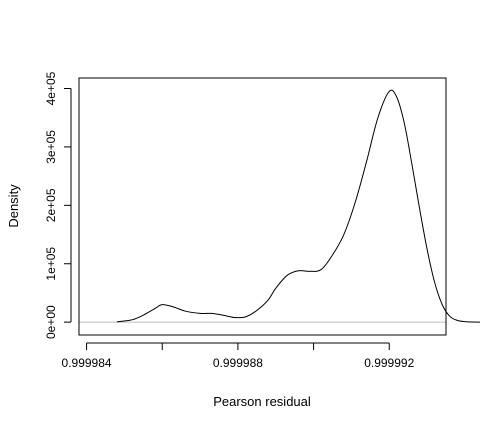  What do you see at coordinates (51, 205) in the screenshot?
I see `y-tick-label: 2e+05` at bounding box center [51, 205].